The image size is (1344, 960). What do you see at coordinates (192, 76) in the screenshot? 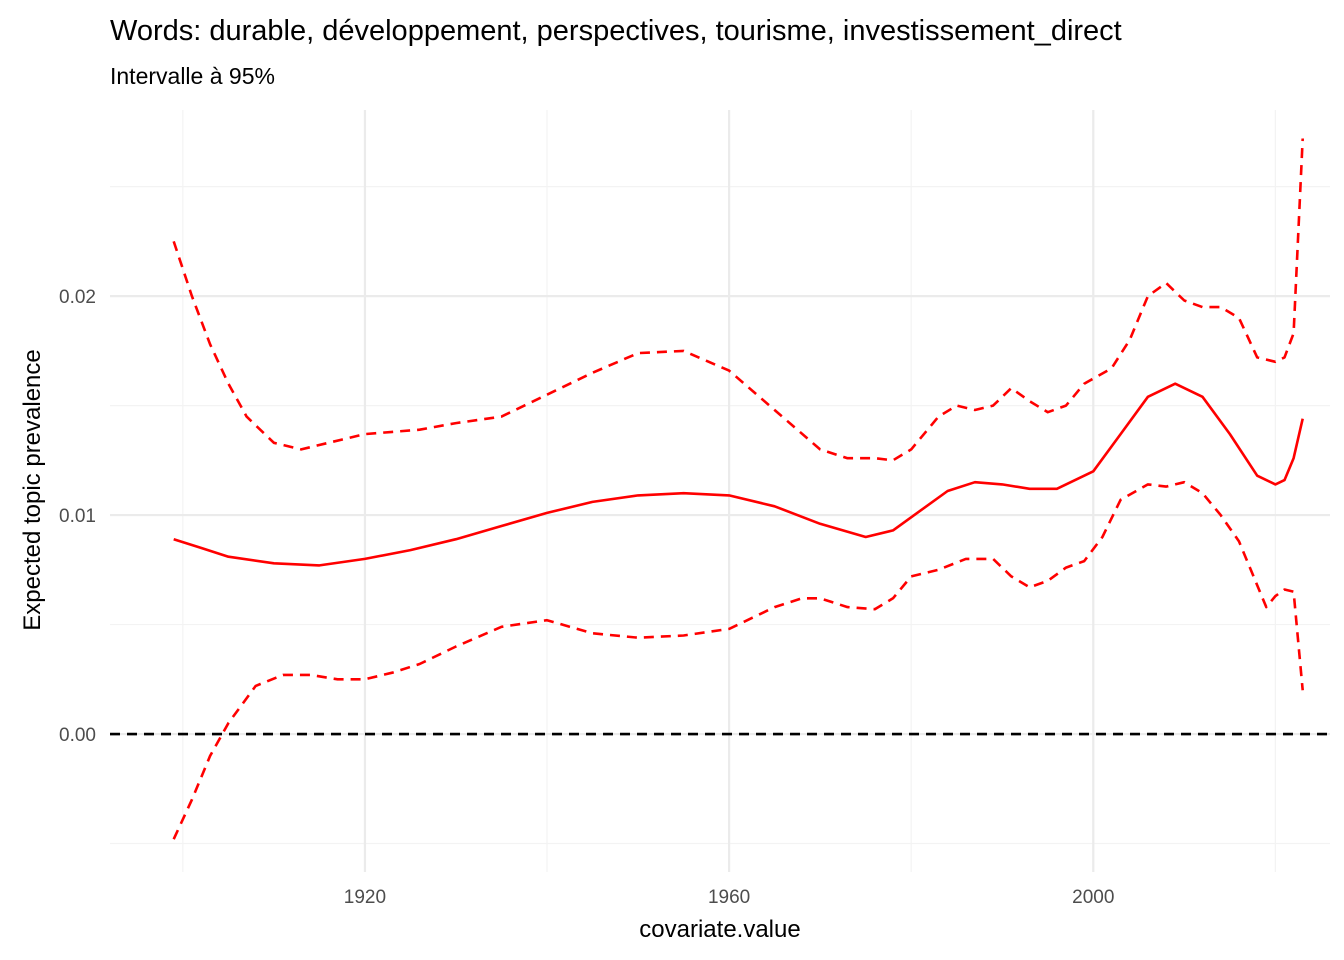
I see `chart-subtitle: Intervalle à 95%` at bounding box center [192, 76].